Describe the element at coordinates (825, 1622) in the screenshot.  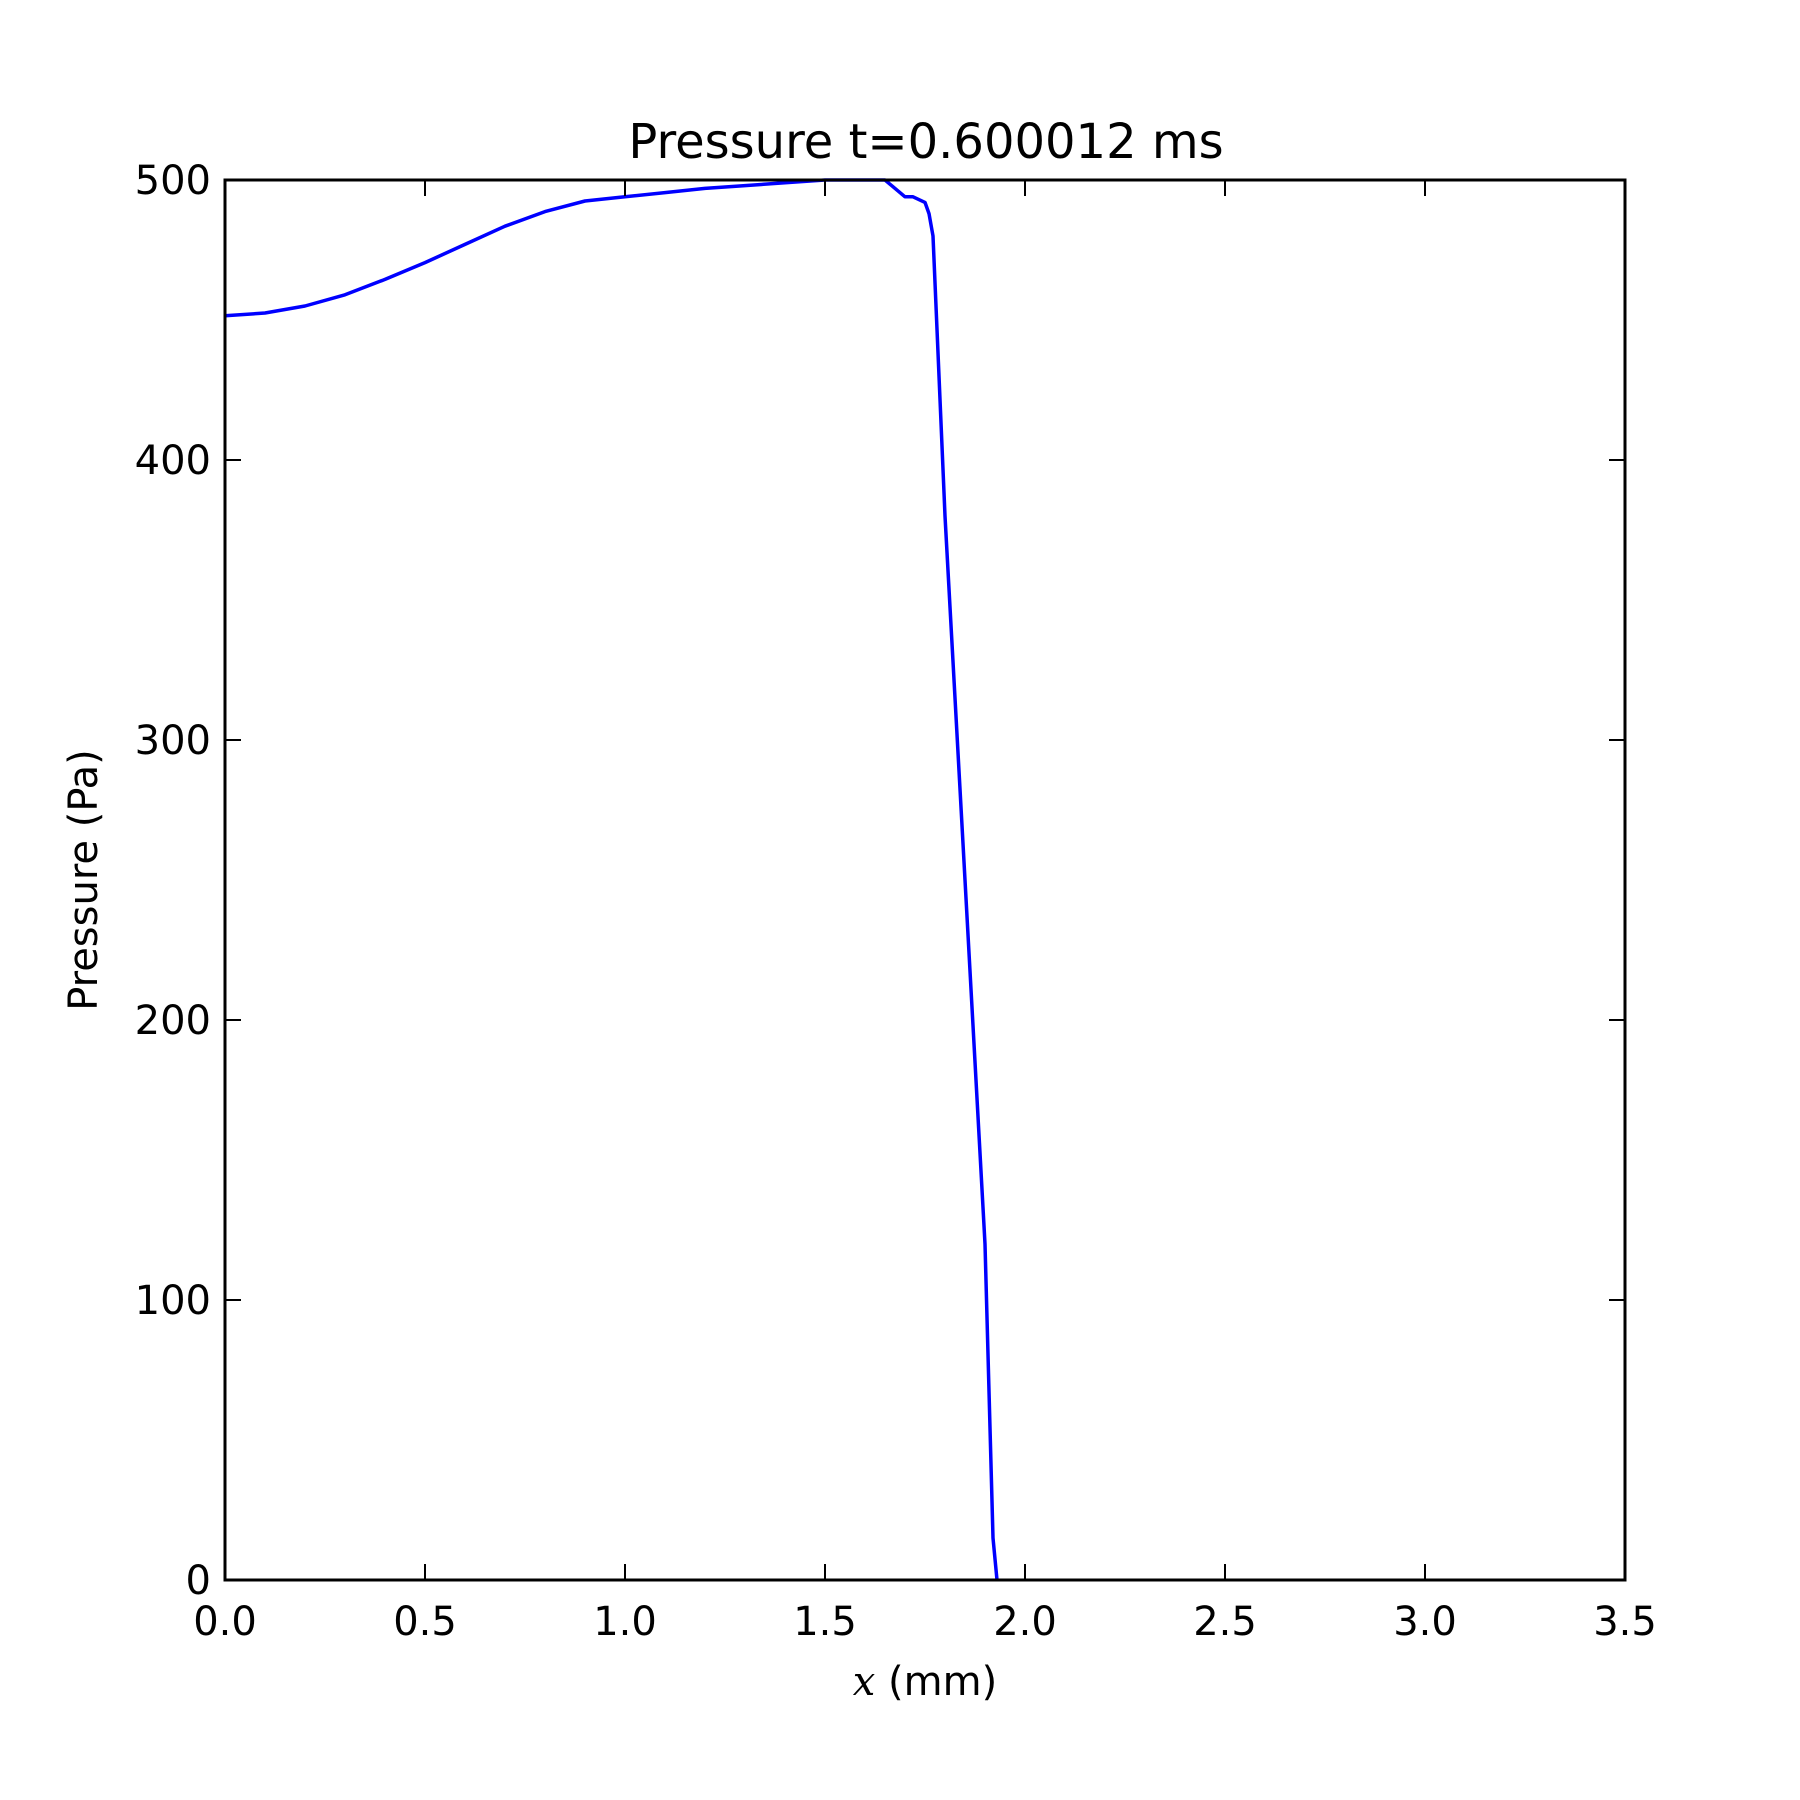
I see `x-tick-label: 1.5` at that location.